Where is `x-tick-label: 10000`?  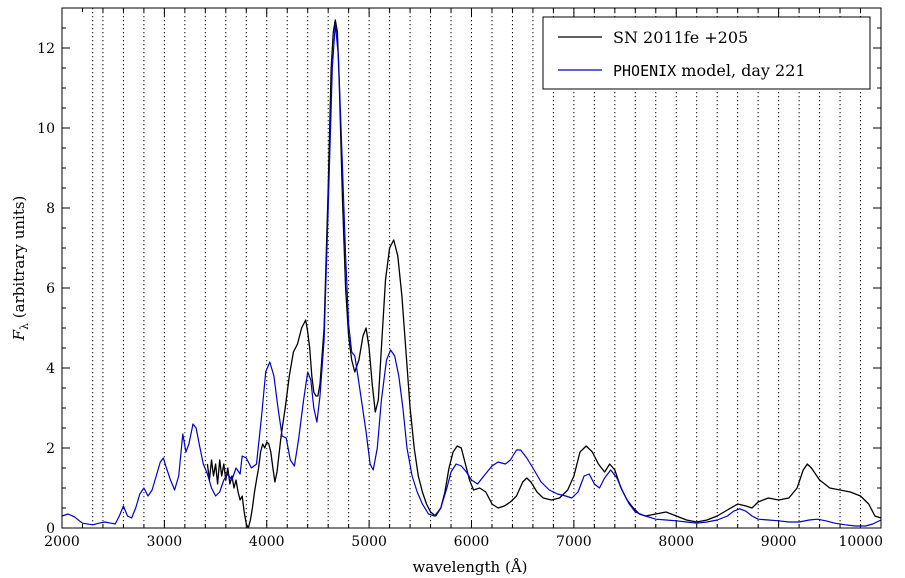 x-tick-label: 10000 is located at coordinates (860, 542).